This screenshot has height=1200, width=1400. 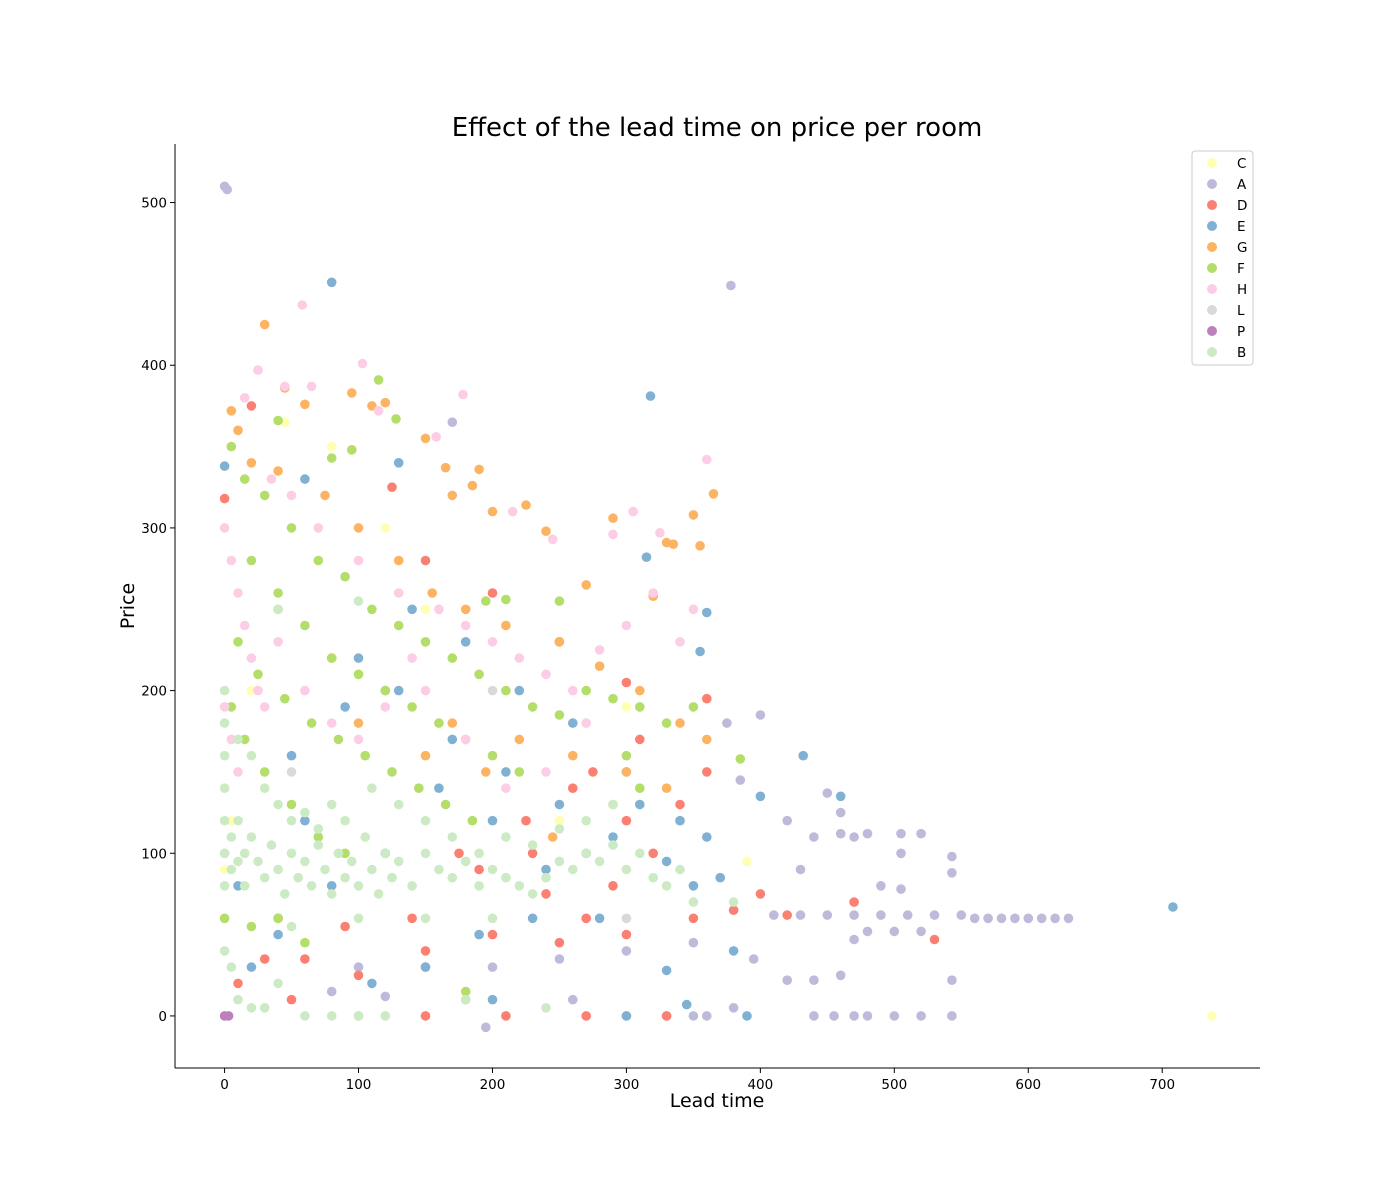 I want to click on legend-label-E: E, so click(x=1241, y=227).